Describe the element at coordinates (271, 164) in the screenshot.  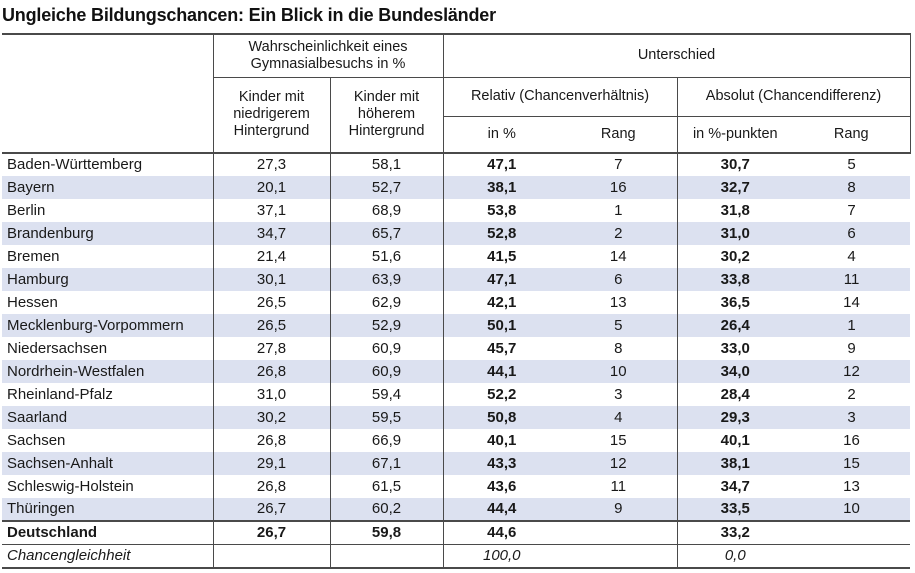
I see `cell-low-background-value: 27,3` at that location.